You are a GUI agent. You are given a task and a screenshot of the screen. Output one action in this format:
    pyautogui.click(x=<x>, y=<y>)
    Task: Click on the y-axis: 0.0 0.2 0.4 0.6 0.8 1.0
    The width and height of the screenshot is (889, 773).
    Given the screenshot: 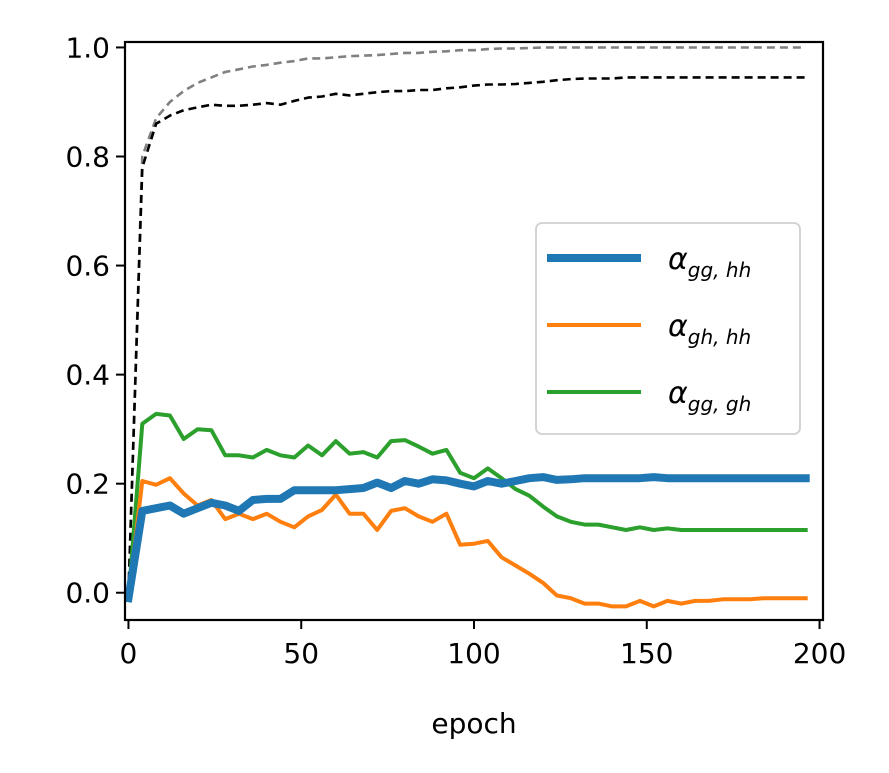 What is the action you would take?
    pyautogui.click(x=95, y=320)
    